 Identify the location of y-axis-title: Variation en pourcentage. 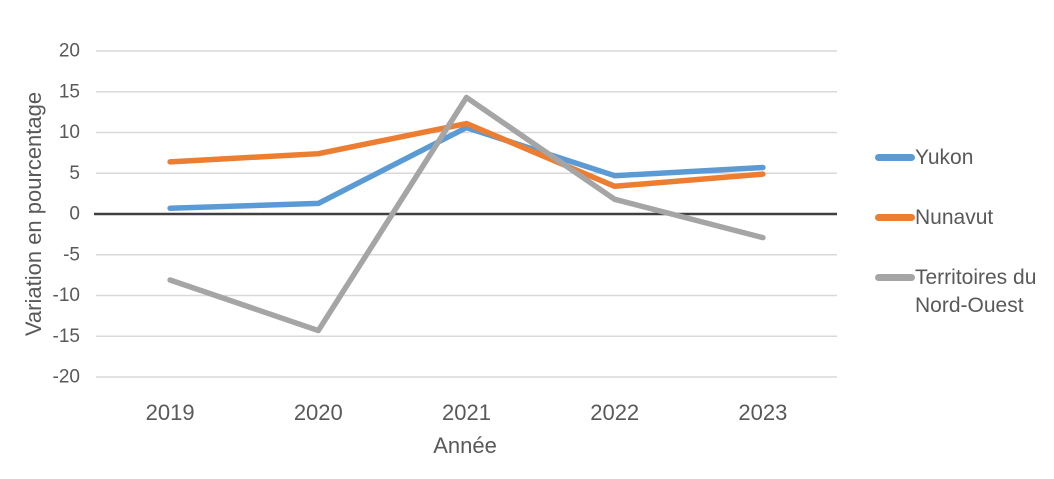
(33, 214).